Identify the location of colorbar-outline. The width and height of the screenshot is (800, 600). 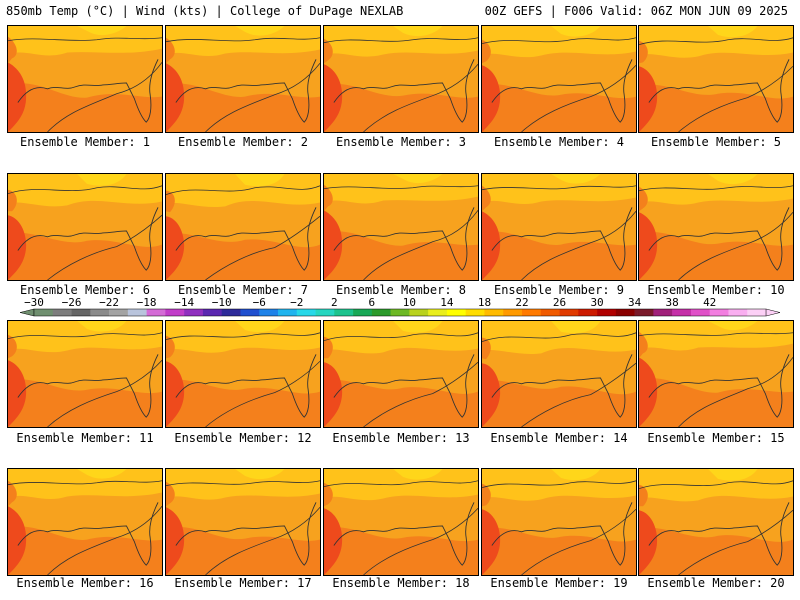
(400, 312).